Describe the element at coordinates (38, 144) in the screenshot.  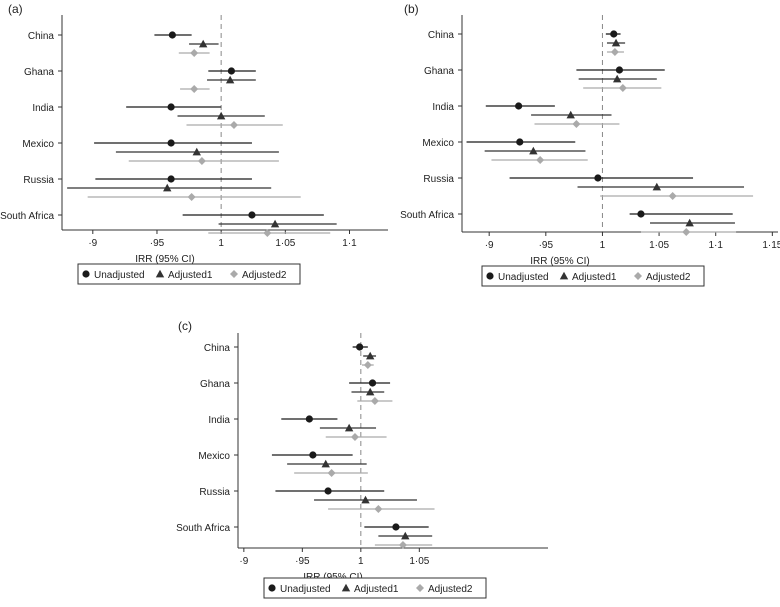
I see `category-label: Mexico` at that location.